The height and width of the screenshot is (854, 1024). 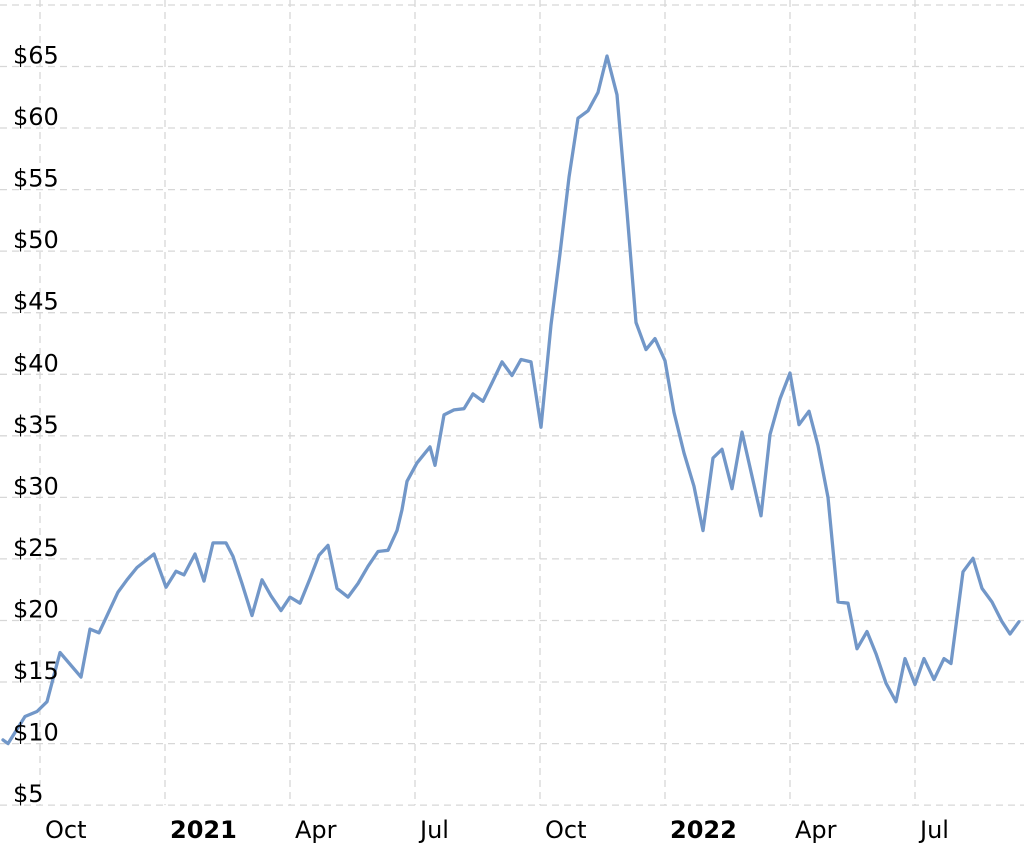 What do you see at coordinates (703, 830) in the screenshot?
I see `x-tick-label: 2022` at bounding box center [703, 830].